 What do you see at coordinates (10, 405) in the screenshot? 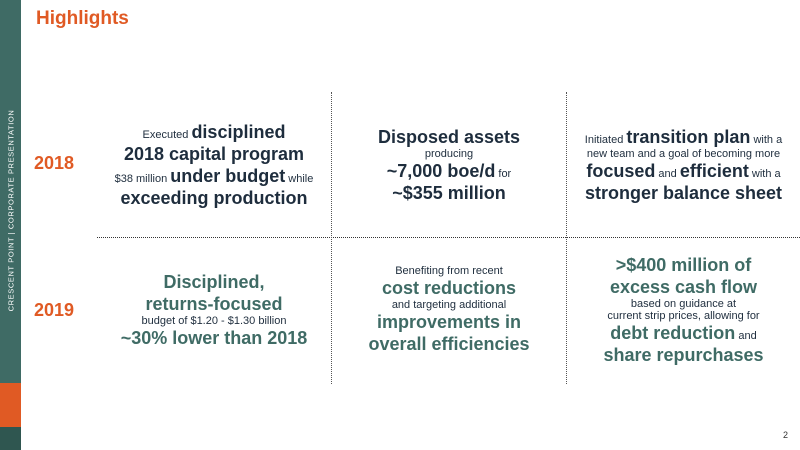
I see `sidebar-accent-orange` at bounding box center [10, 405].